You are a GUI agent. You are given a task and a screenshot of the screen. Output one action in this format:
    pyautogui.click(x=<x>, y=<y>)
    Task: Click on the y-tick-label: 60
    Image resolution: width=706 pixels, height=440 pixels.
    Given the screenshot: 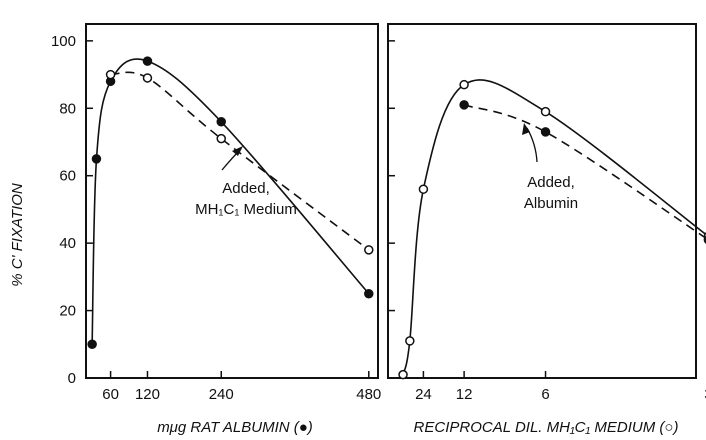 What is the action you would take?
    pyautogui.click(x=67, y=176)
    